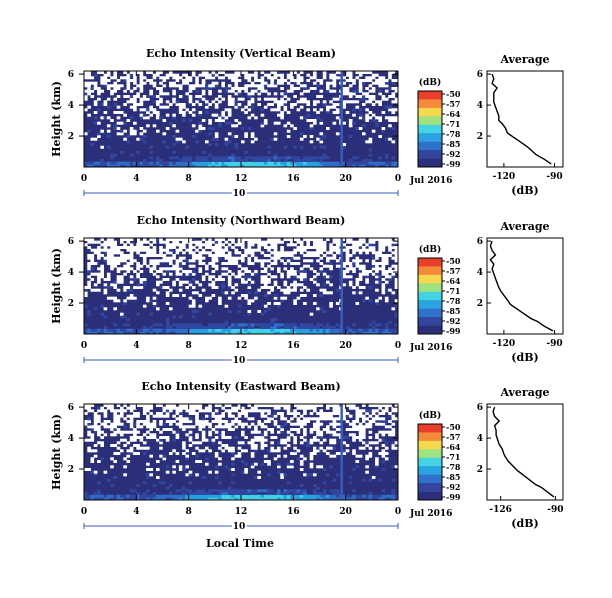  Describe the element at coordinates (453, 437) in the screenshot. I see `colorbar-tick-label: -57` at that location.